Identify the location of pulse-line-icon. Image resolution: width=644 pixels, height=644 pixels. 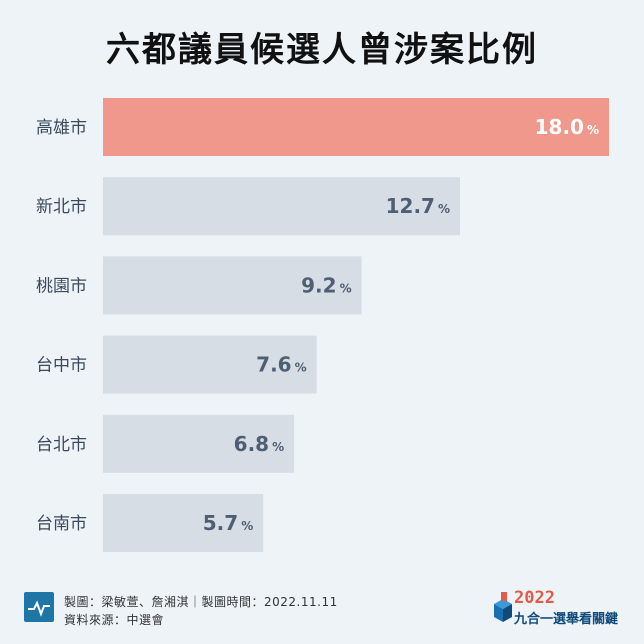
(39, 607).